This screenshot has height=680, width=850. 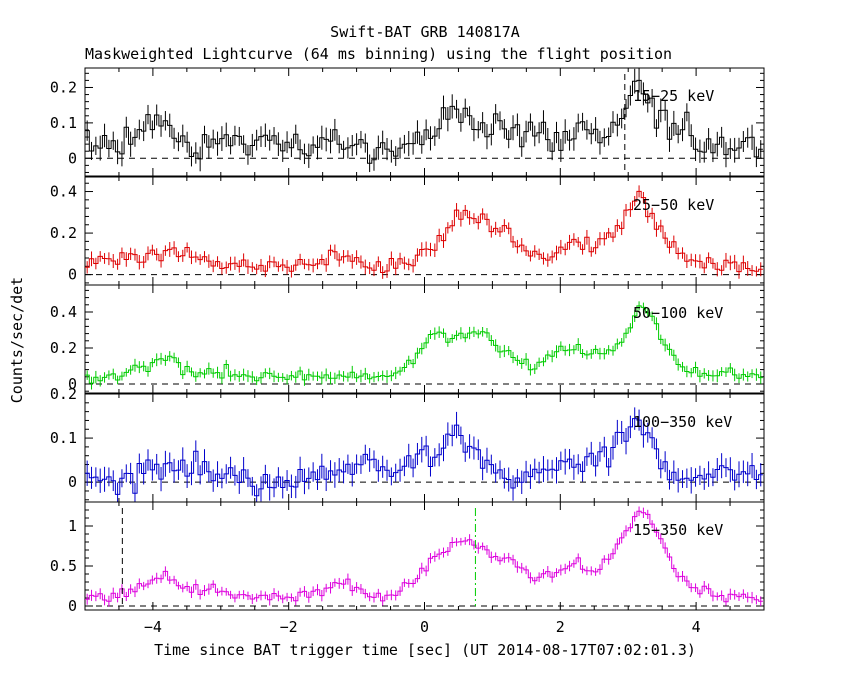 What do you see at coordinates (63, 566) in the screenshot?
I see `y-tick-label: 0.5` at bounding box center [63, 566].